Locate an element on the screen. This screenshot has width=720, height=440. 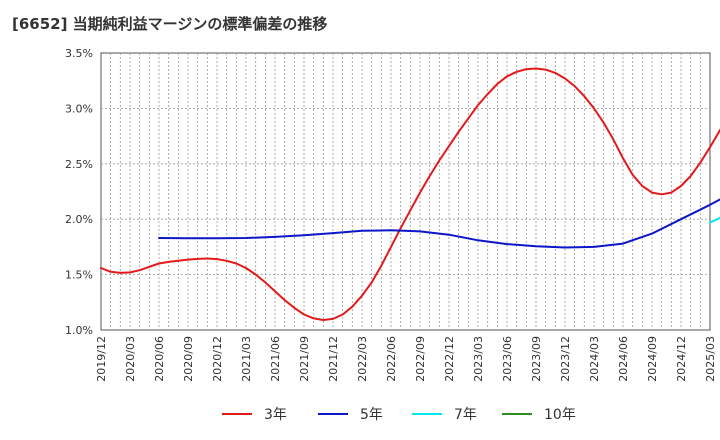
x-tick-label: 2024/06 is located at coordinates (623, 359).